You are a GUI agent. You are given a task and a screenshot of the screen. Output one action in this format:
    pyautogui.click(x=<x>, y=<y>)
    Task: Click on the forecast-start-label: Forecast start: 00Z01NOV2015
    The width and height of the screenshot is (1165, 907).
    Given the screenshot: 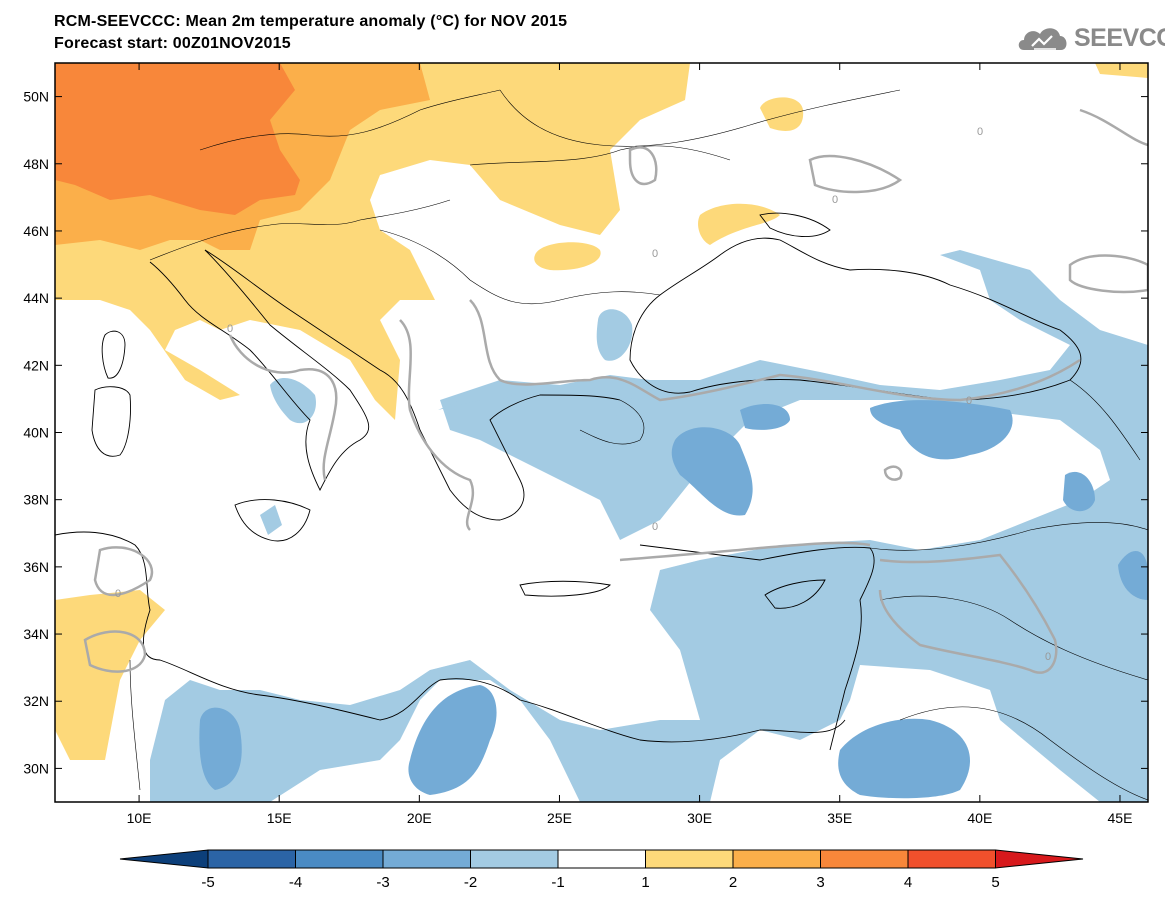 What is the action you would take?
    pyautogui.click(x=172, y=43)
    